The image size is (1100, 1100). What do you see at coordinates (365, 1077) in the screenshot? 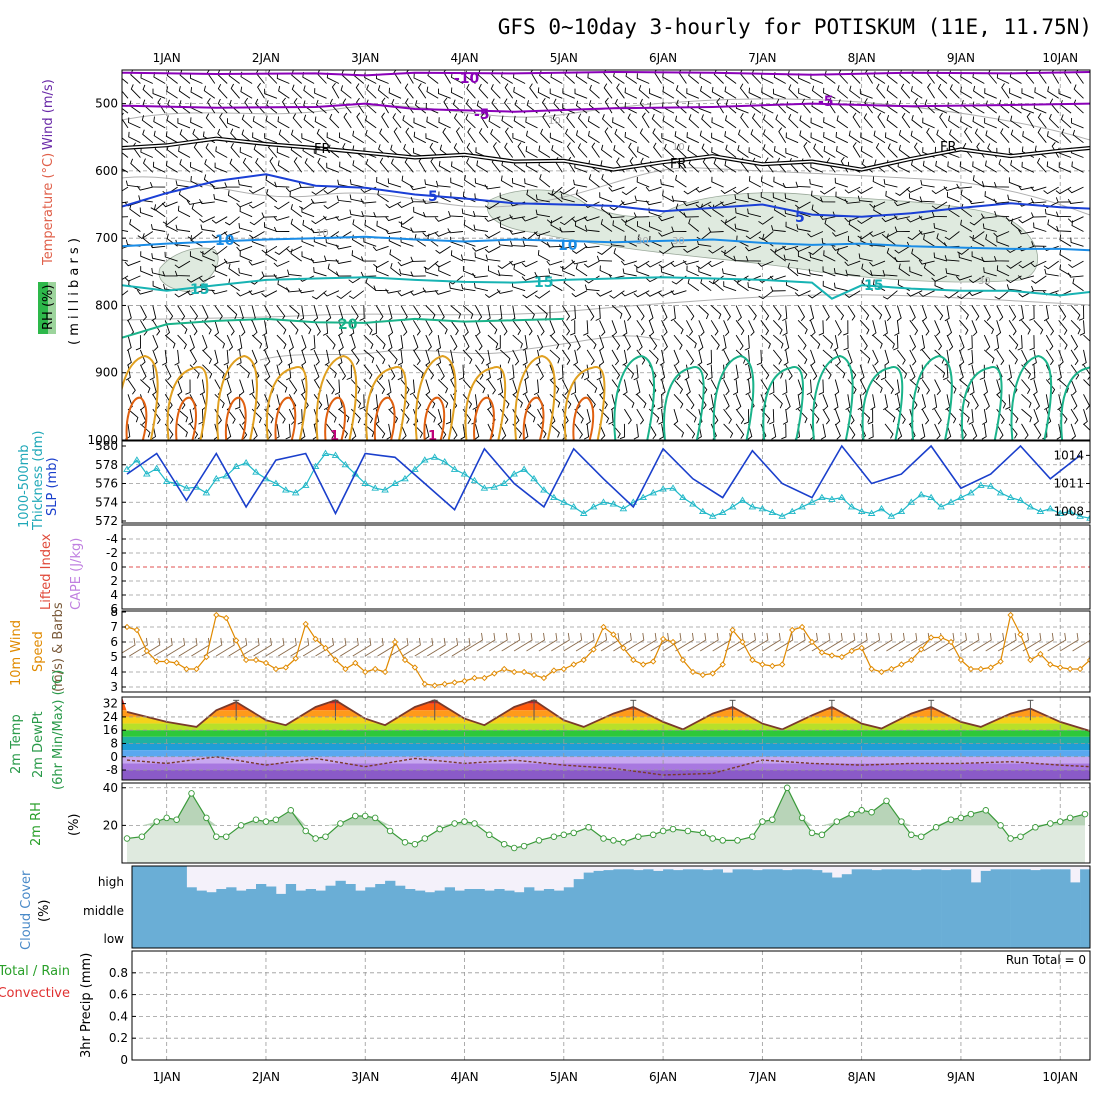
I see `day-label-bottom: 3JAN` at bounding box center [365, 1077].